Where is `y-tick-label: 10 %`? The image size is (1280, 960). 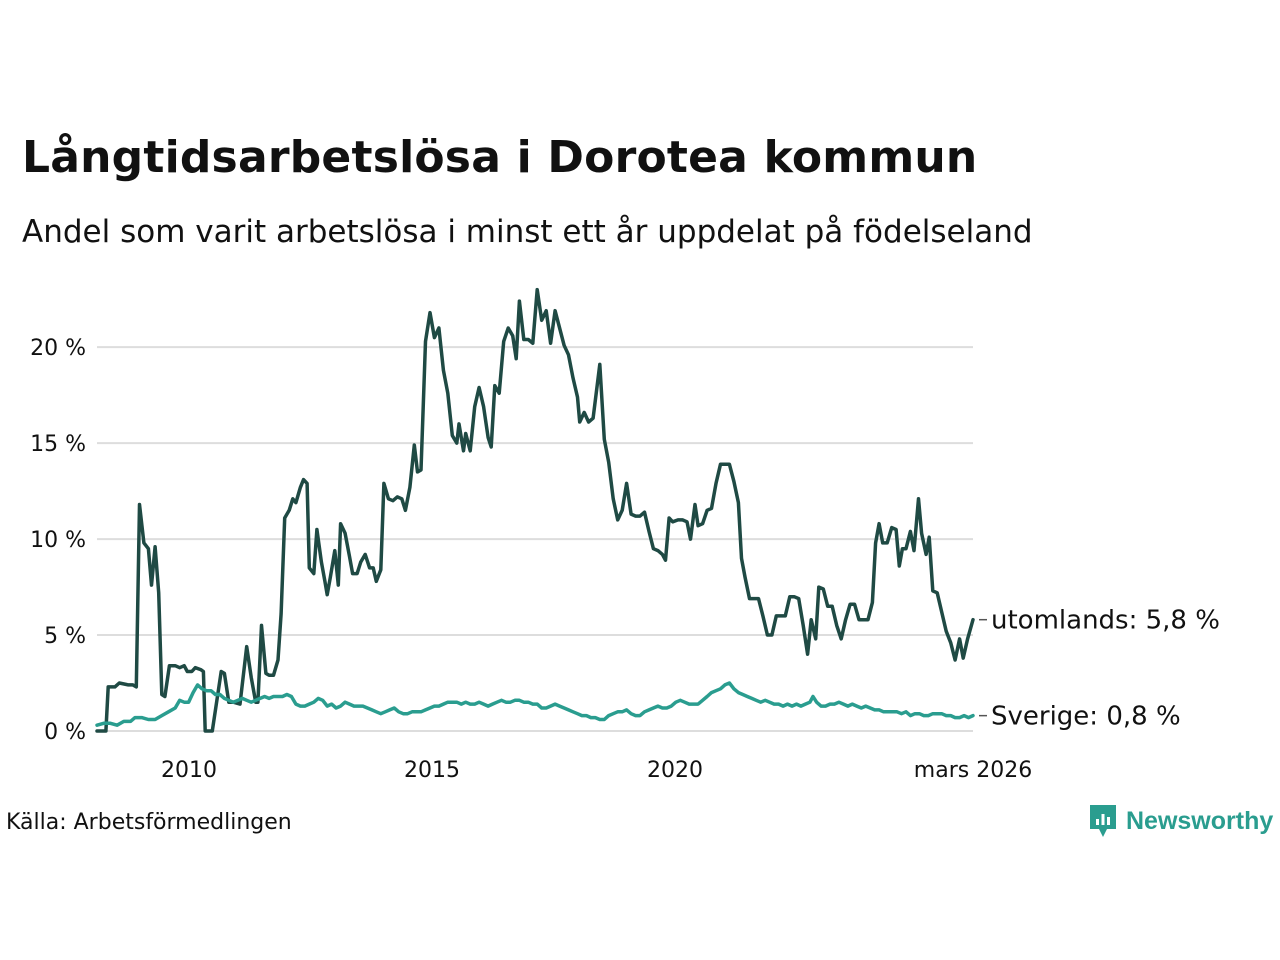
y-tick-label: 10 % is located at coordinates (58, 540).